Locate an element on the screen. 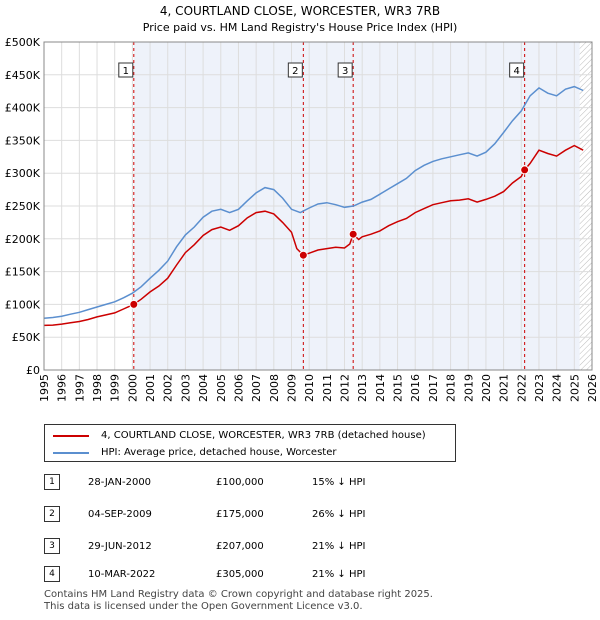  sale-hpi-diff: 15% ↓ HPI is located at coordinates (339, 482).